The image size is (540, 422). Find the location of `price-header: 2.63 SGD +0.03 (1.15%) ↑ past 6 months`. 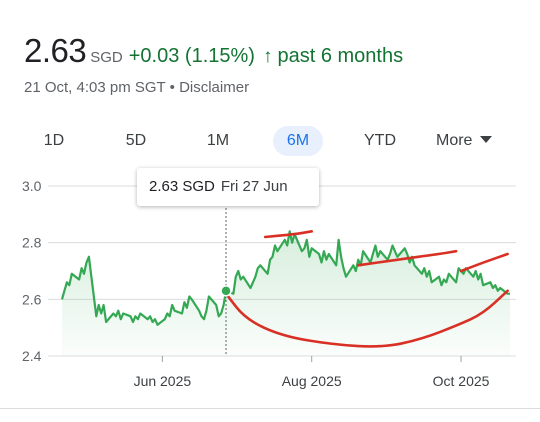

price-header: 2.63 SGD +0.03 (1.15%) ↑ past 6 months is located at coordinates (213, 51).